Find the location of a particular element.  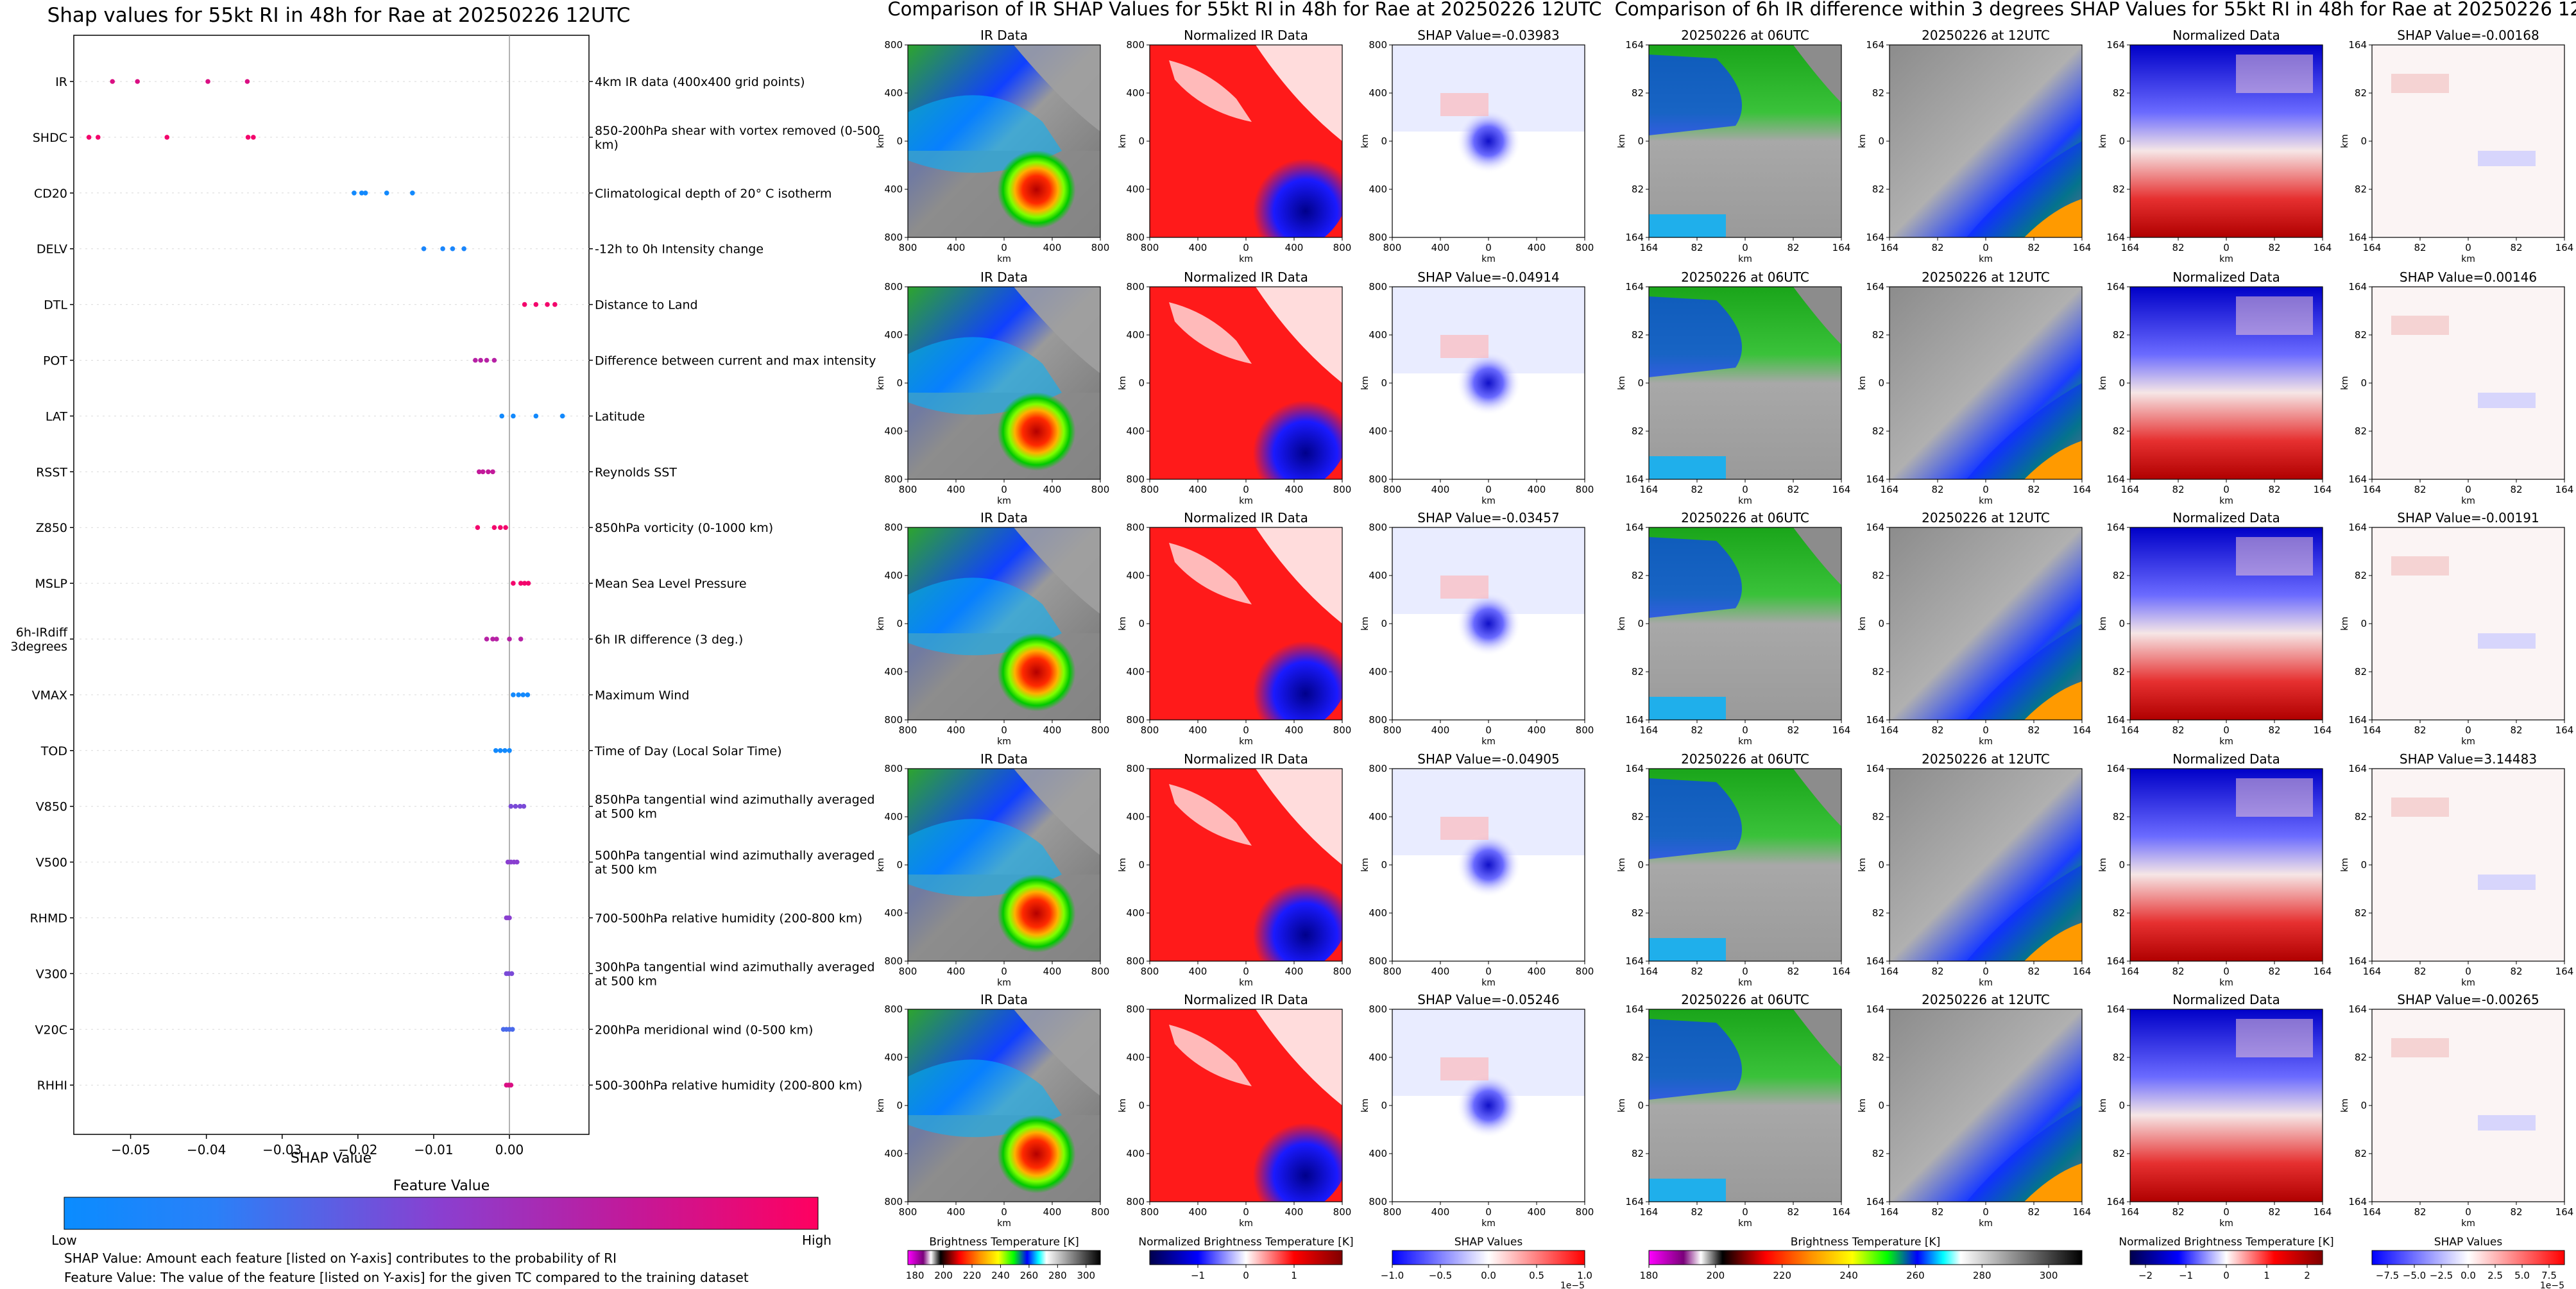

ir-panel-r1-c0-ytick-label-1: 400 is located at coordinates (893, 335).